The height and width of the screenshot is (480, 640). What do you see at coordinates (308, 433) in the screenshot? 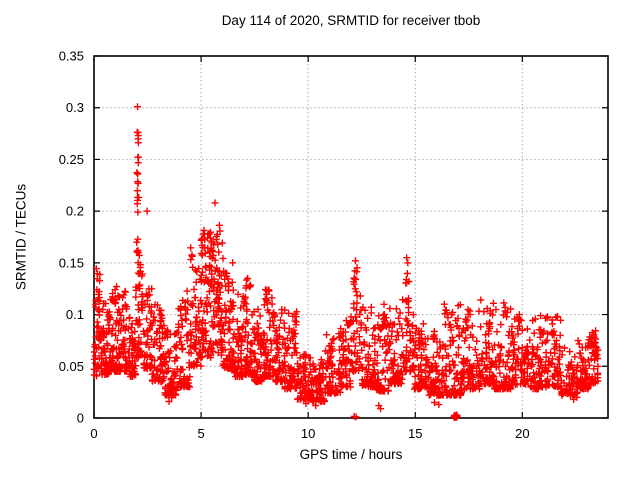
I see `x-tick-label: 10` at bounding box center [308, 433].